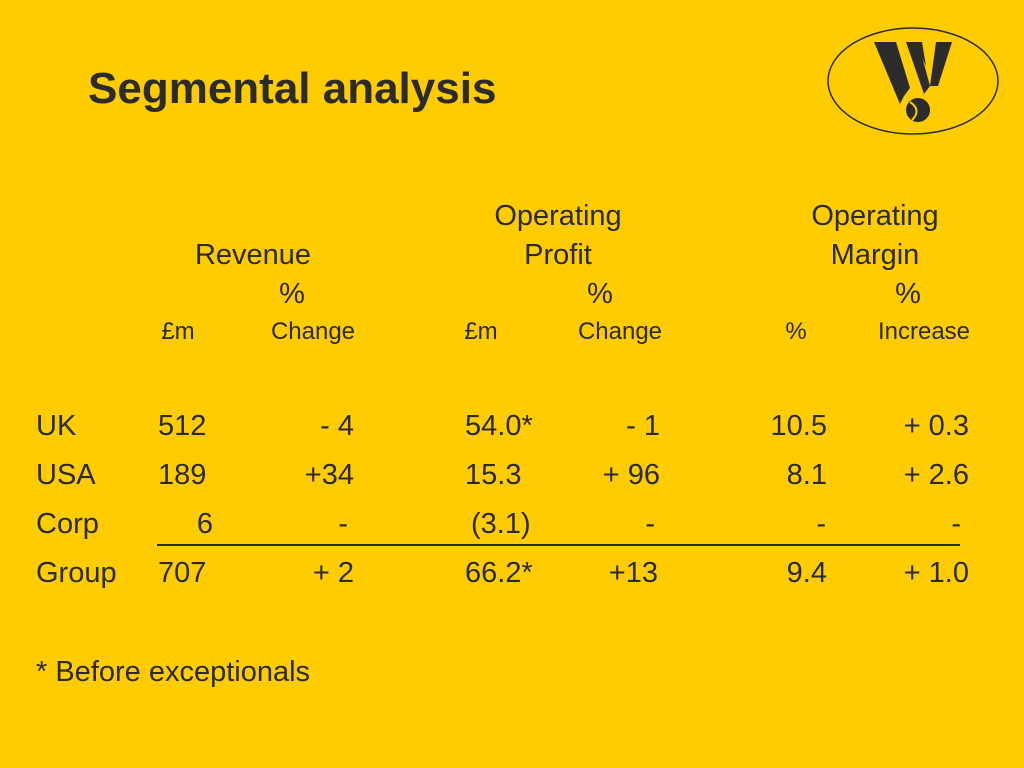 The image size is (1024, 768). What do you see at coordinates (908, 294) in the screenshot?
I see `header-op-margin-pct: %` at bounding box center [908, 294].